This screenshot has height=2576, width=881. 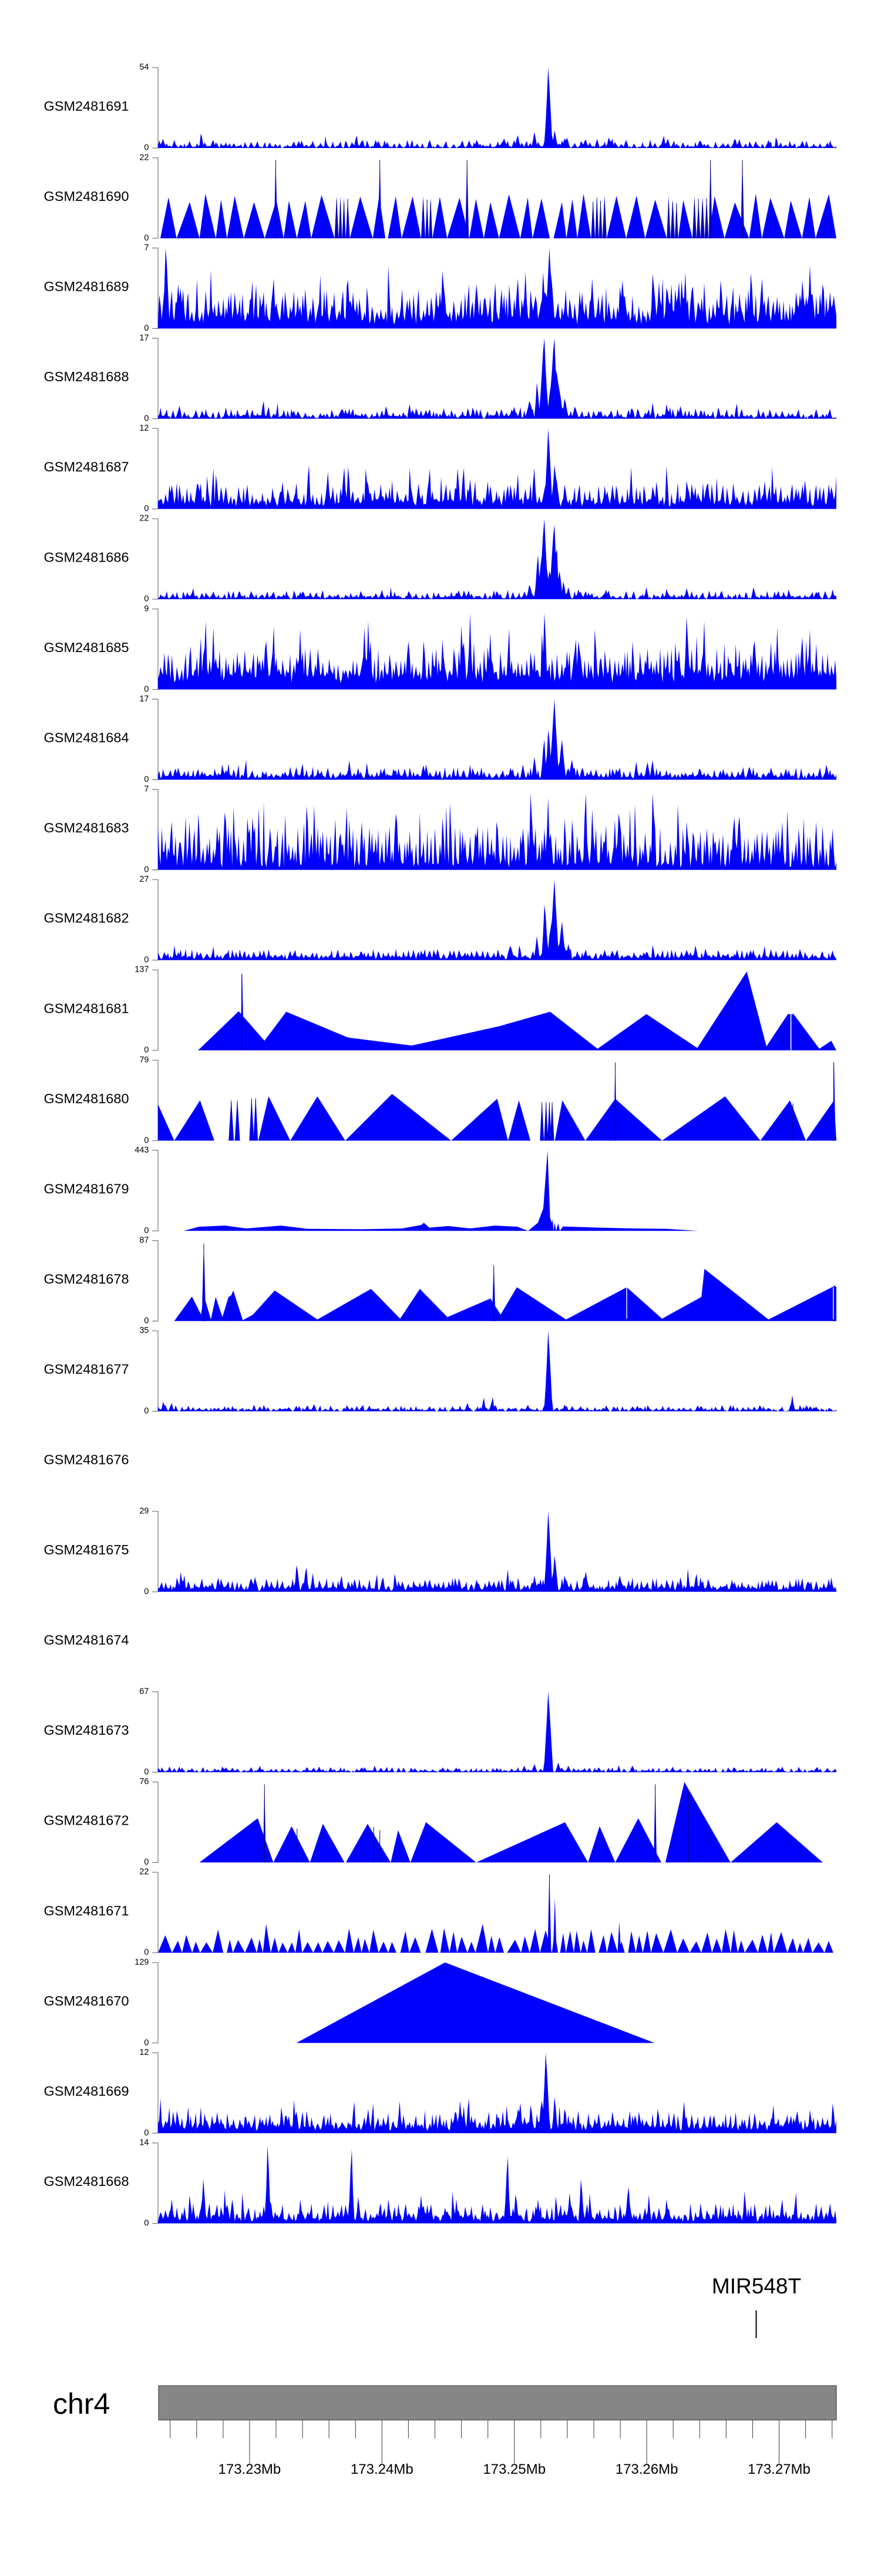 What do you see at coordinates (87, 2091) in the screenshot?
I see `svg-text: GSM2481669` at bounding box center [87, 2091].